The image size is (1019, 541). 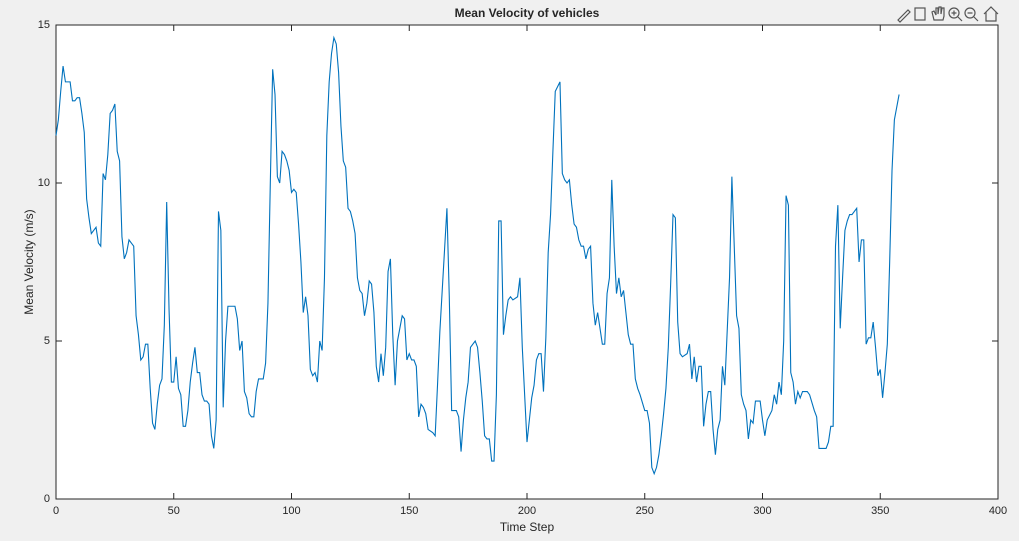 What do you see at coordinates (762, 511) in the screenshot?
I see `x-tick-label: 300` at bounding box center [762, 511].